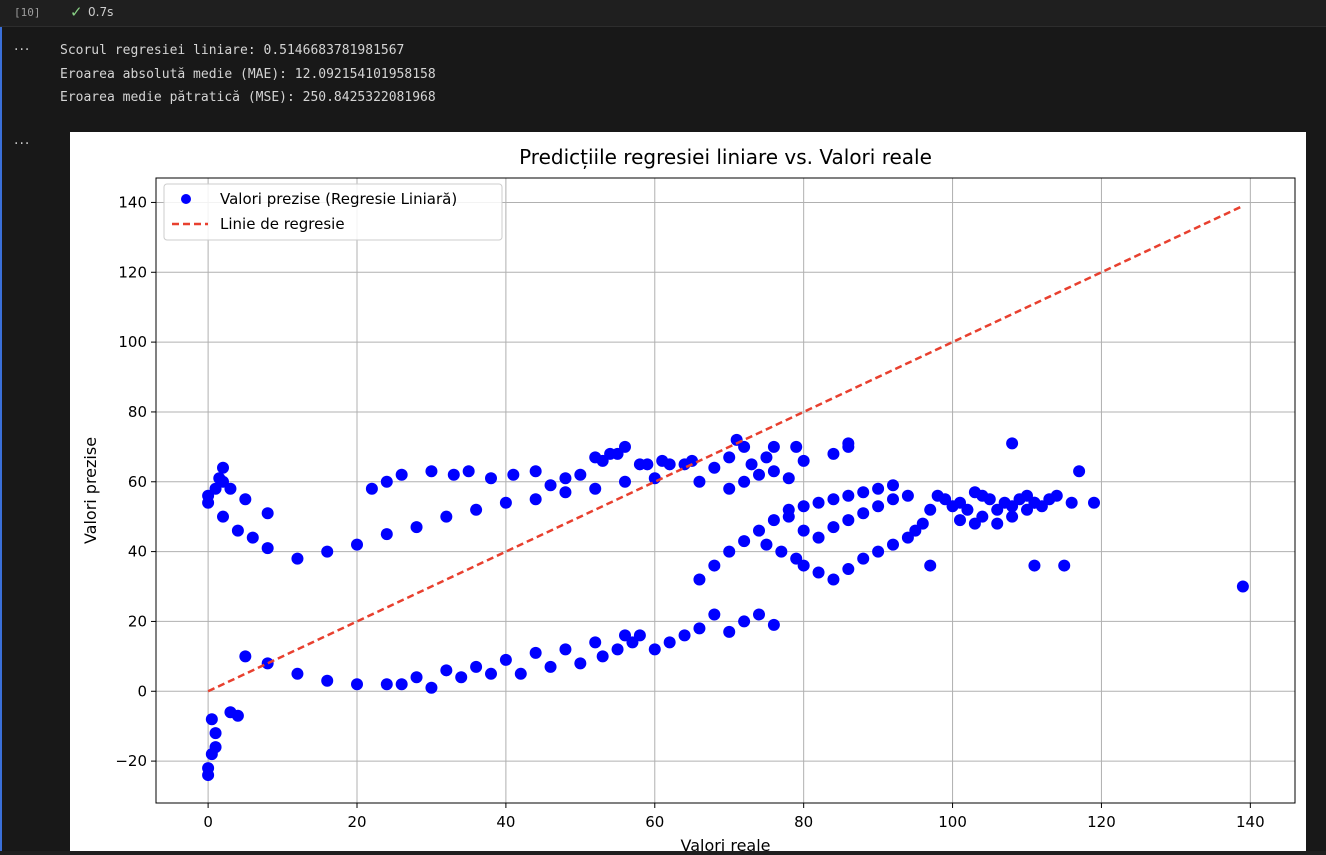 The height and width of the screenshot is (855, 1326). Describe the element at coordinates (333, 212) in the screenshot. I see `legend-box` at that location.